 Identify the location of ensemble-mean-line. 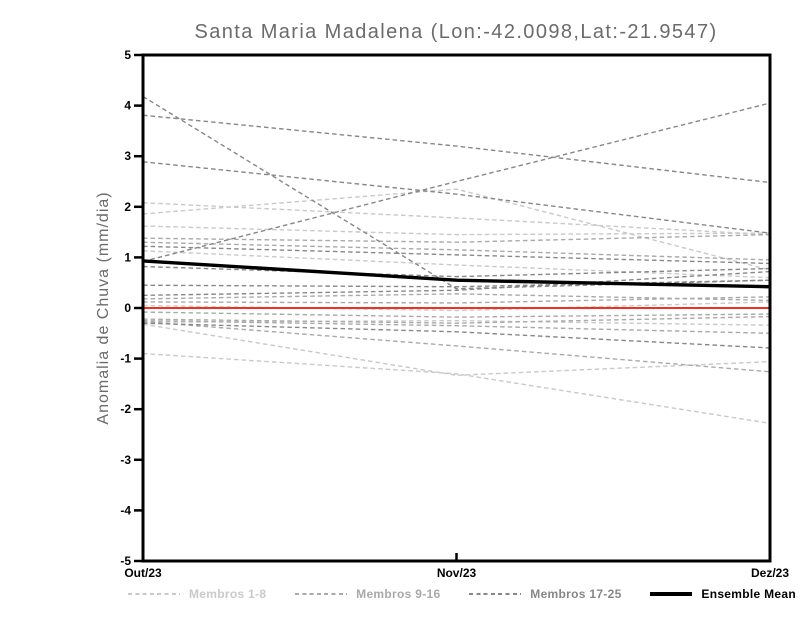
(456, 274).